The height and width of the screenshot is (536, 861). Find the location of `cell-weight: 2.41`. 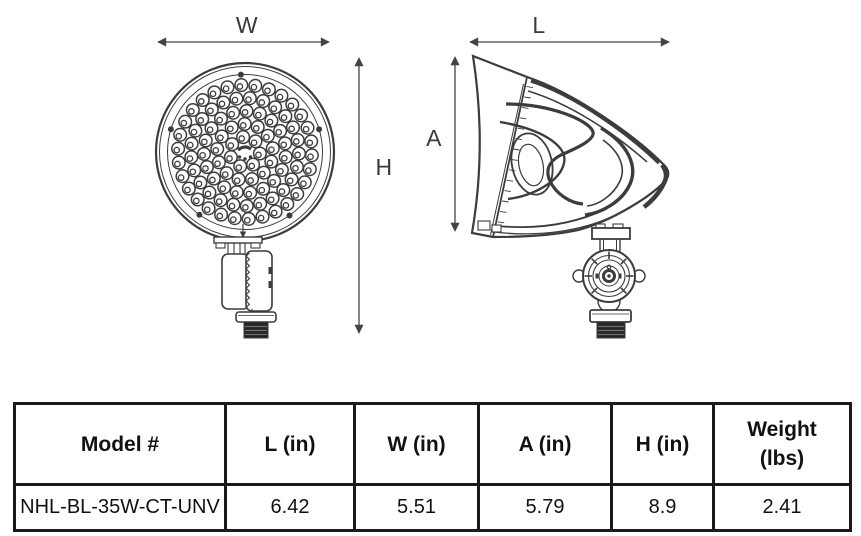

cell-weight: 2.41 is located at coordinates (782, 507).